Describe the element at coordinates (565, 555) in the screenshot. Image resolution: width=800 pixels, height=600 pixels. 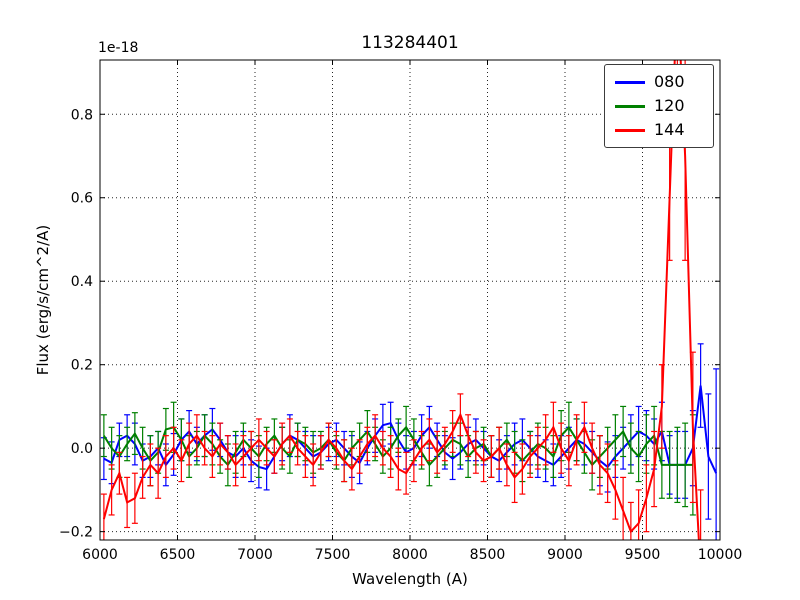
I see `x-tick-label: 9000` at that location.